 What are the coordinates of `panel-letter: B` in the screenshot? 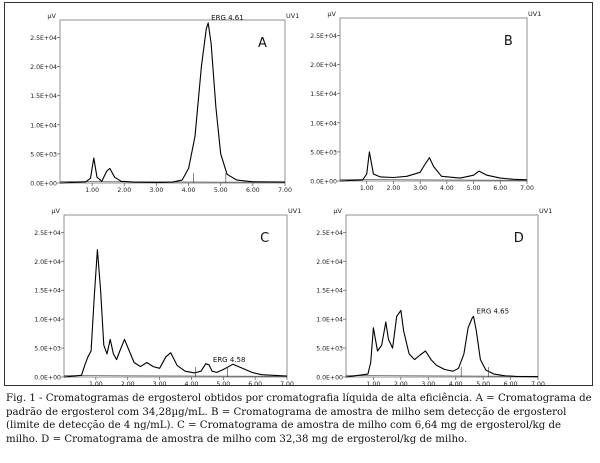 It's located at (508, 41).